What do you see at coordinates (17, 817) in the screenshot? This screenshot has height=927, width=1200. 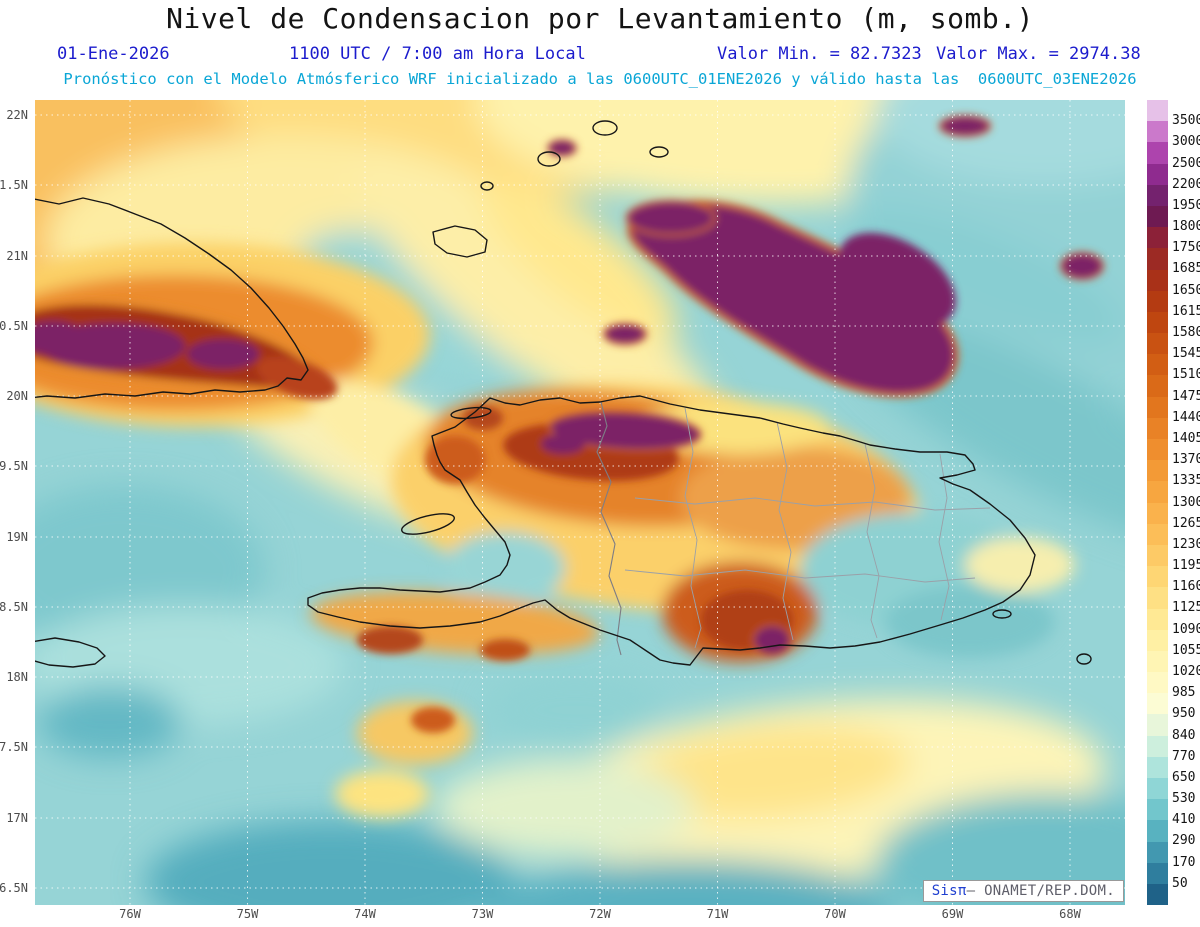 I see `y-tick-label: 17N` at bounding box center [17, 817].